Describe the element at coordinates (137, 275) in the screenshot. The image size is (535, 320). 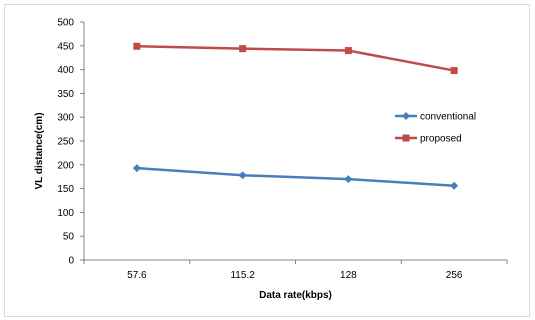
I see `x-tick-label: 57.6` at that location.